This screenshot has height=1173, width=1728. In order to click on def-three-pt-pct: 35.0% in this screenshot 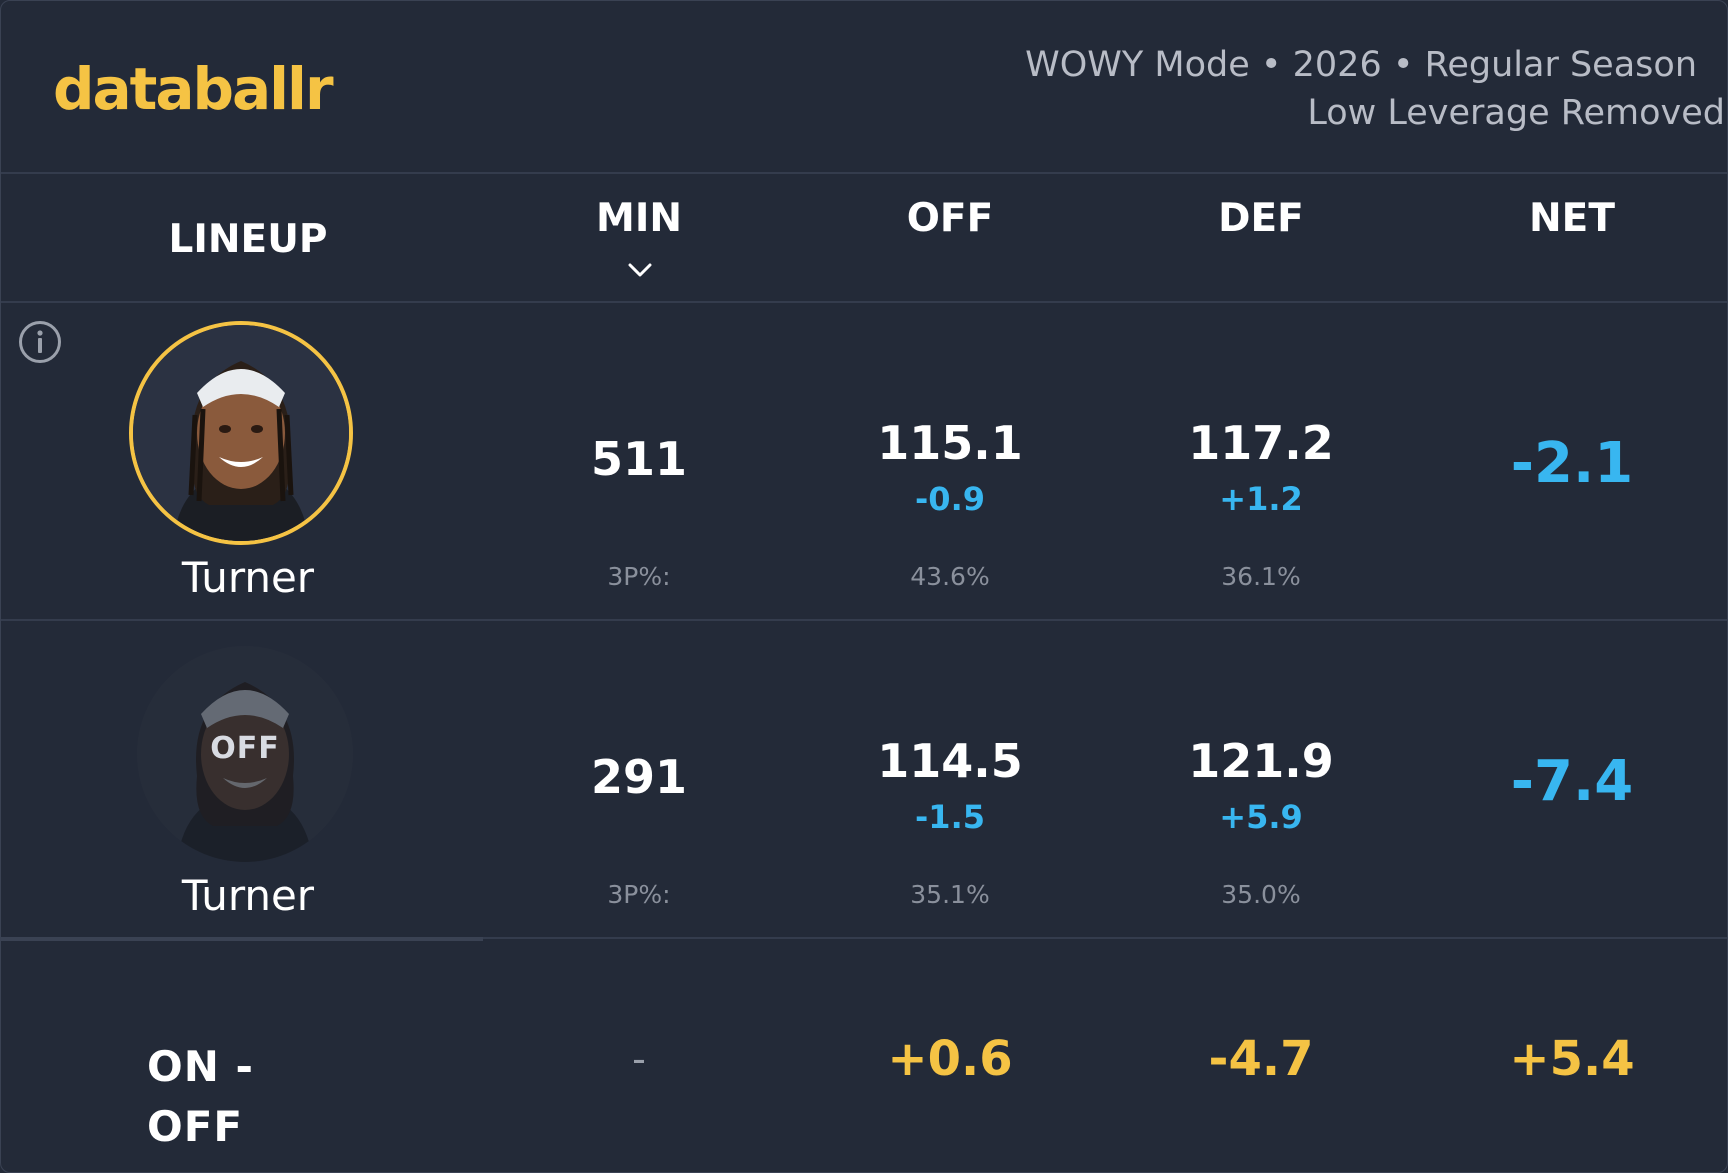, I will do `click(1261, 894)`.